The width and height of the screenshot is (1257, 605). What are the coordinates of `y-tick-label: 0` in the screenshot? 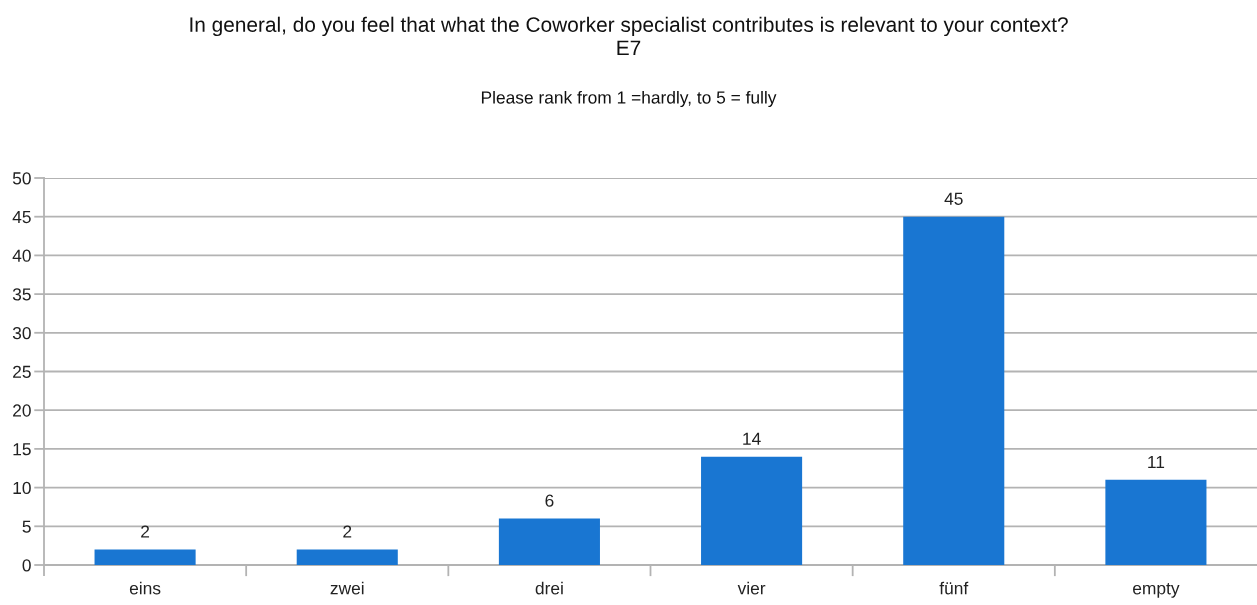 It's located at (26, 565).